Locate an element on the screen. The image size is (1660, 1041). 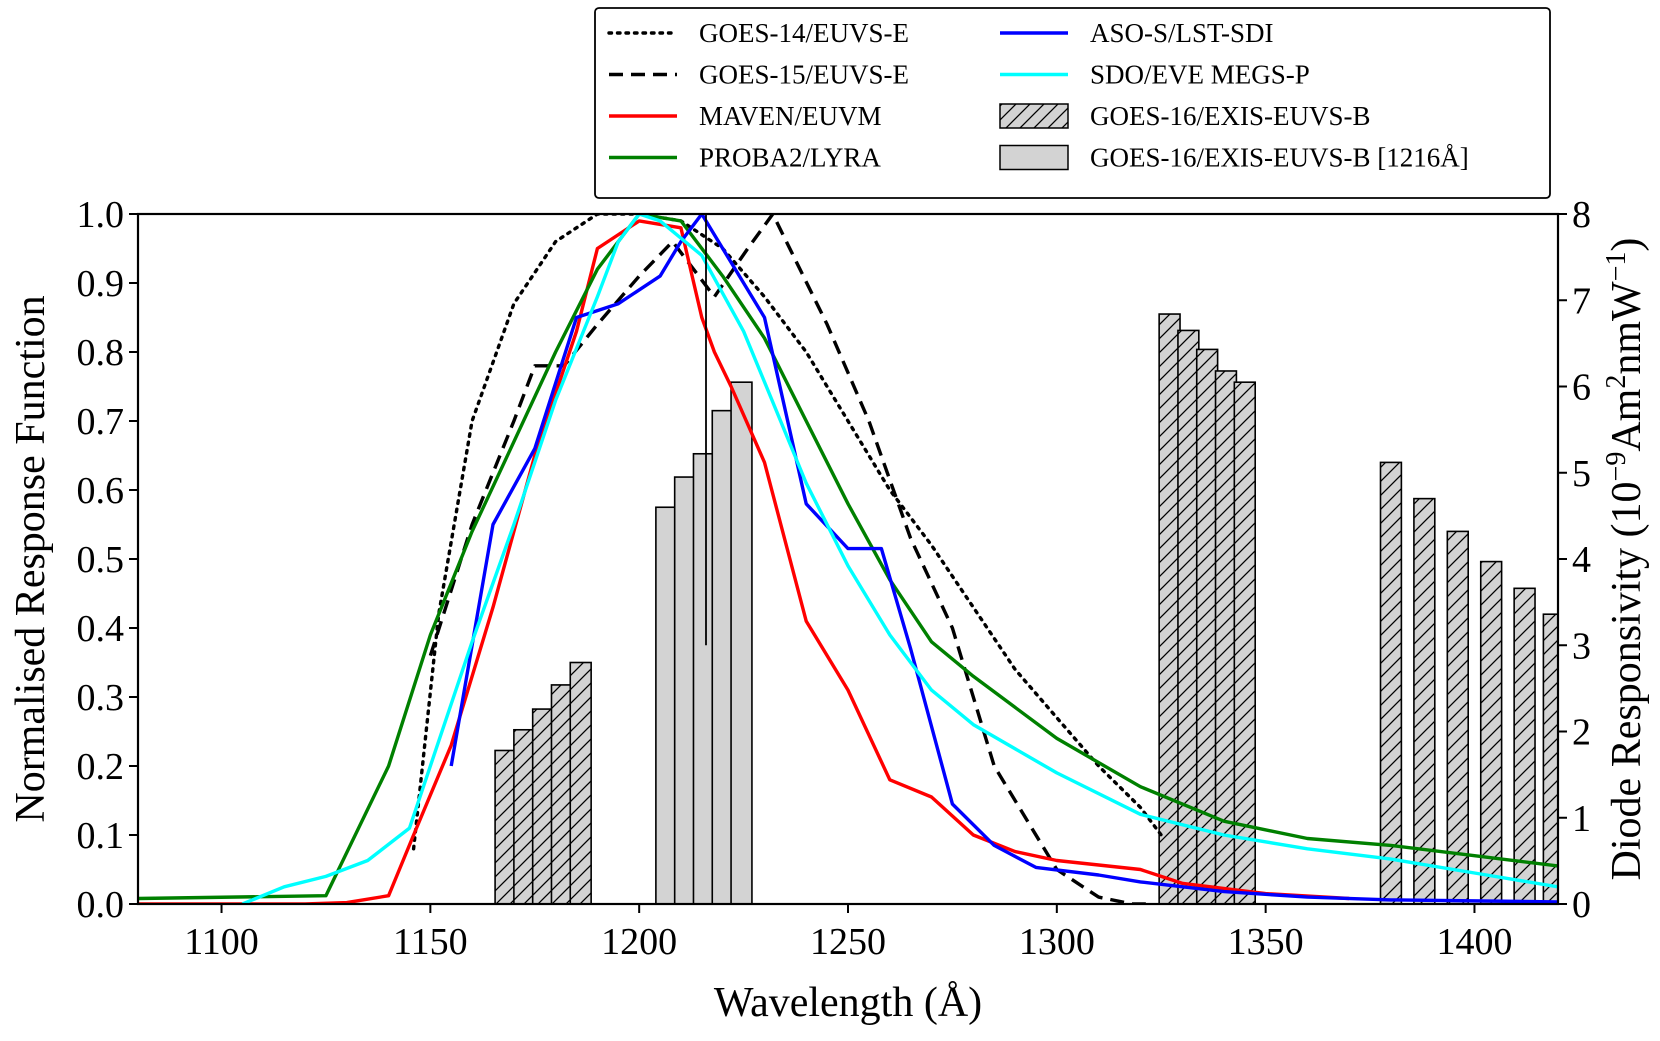
y-left-tick-label-2: 0.2 is located at coordinates (101, 767).